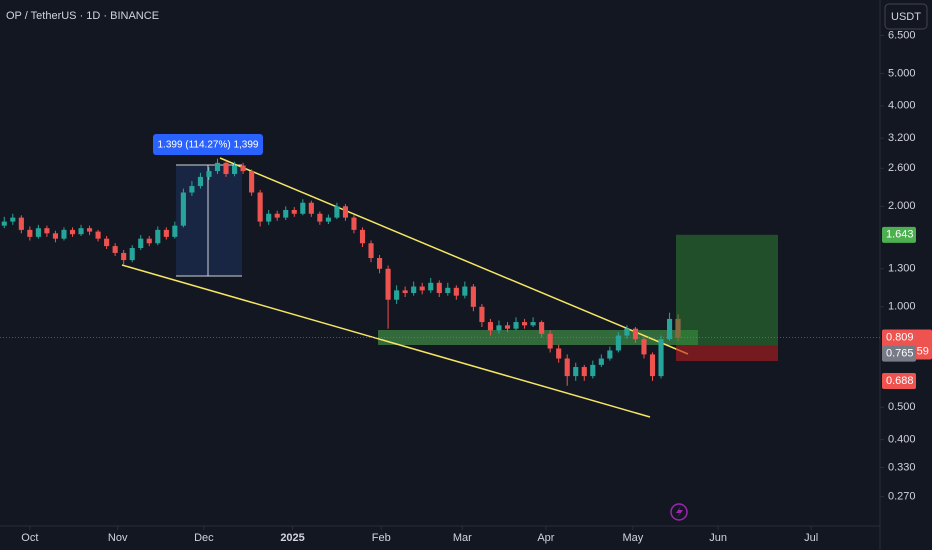  What do you see at coordinates (209, 220) in the screenshot?
I see `measure-box` at bounding box center [209, 220].